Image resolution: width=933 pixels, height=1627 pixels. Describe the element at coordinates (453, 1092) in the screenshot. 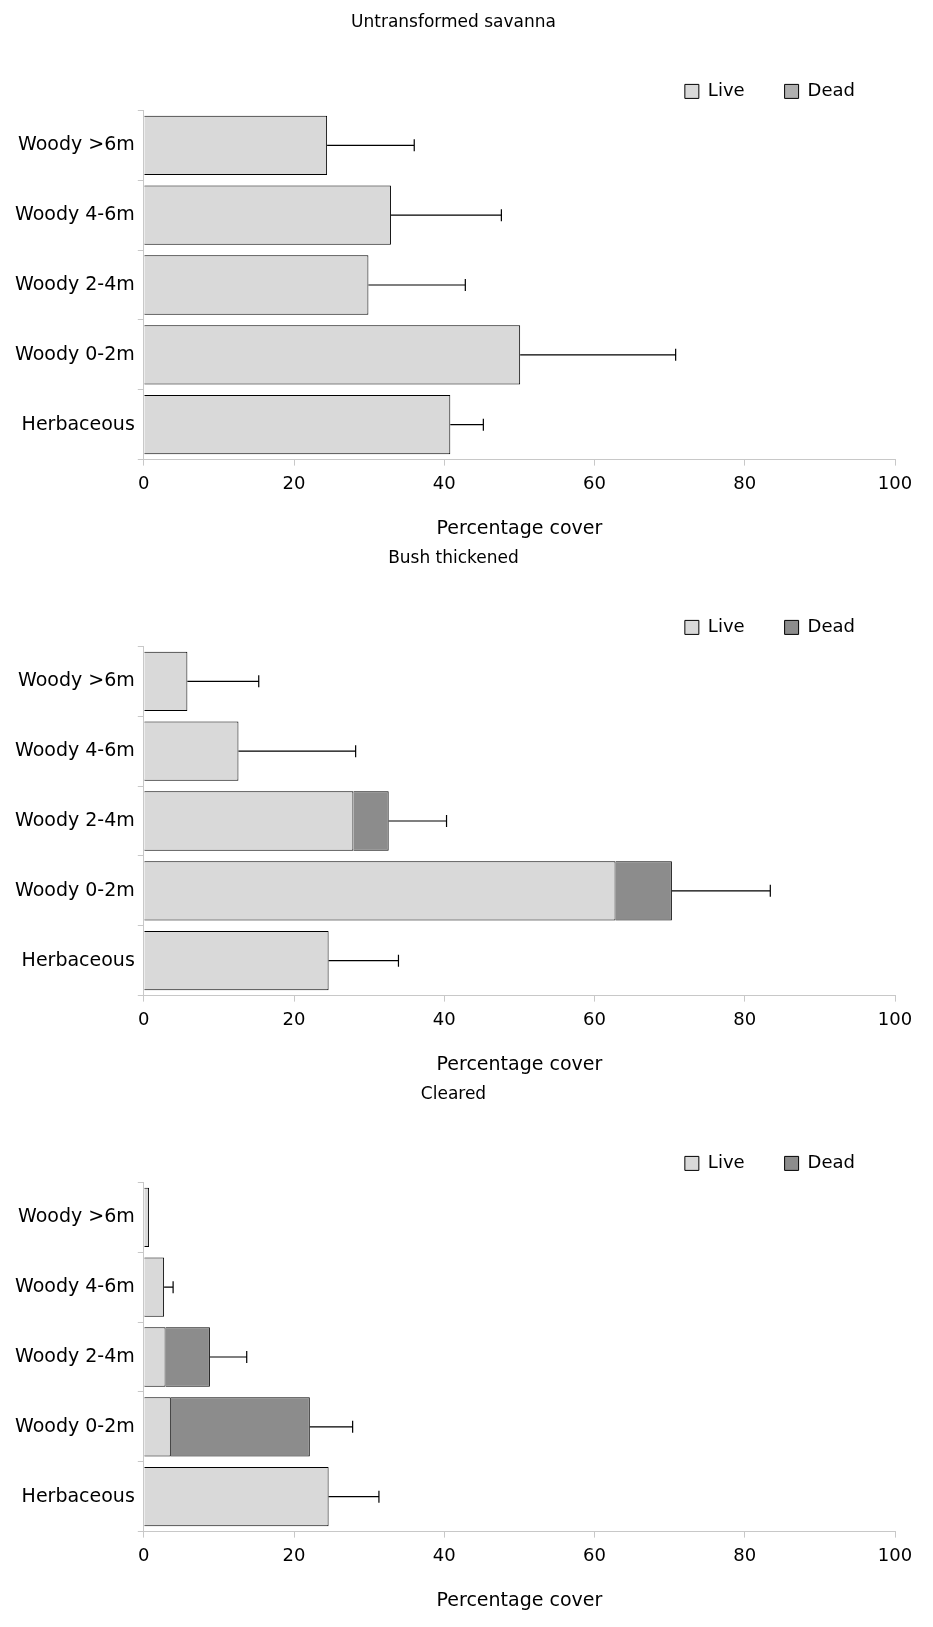

I see `chart-title: Cleared` at that location.